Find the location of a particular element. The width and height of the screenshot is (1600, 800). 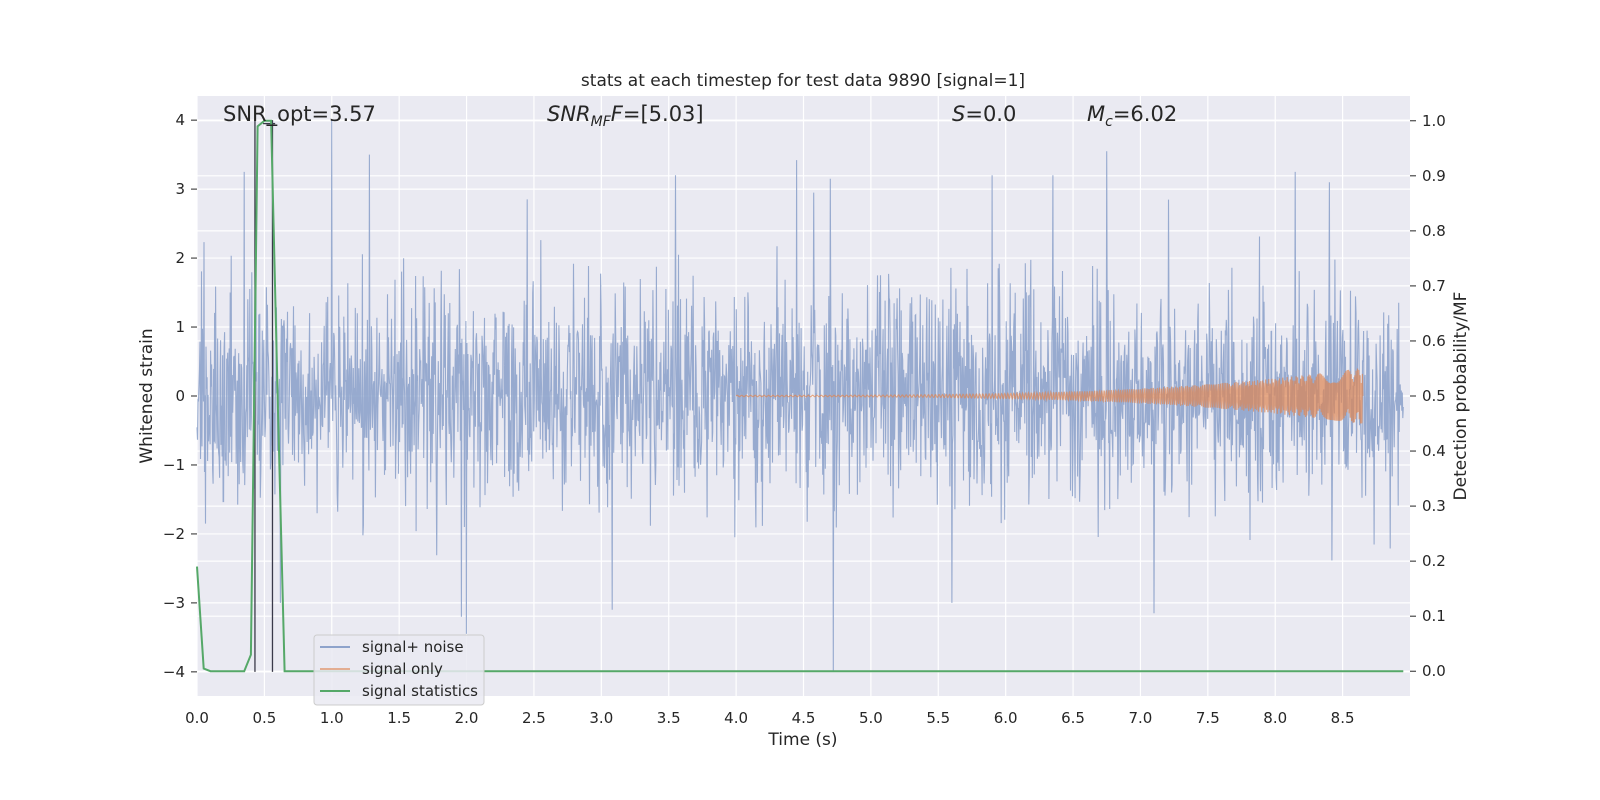

legend-label-signal-statistics: signal statistics is located at coordinates (420, 691).